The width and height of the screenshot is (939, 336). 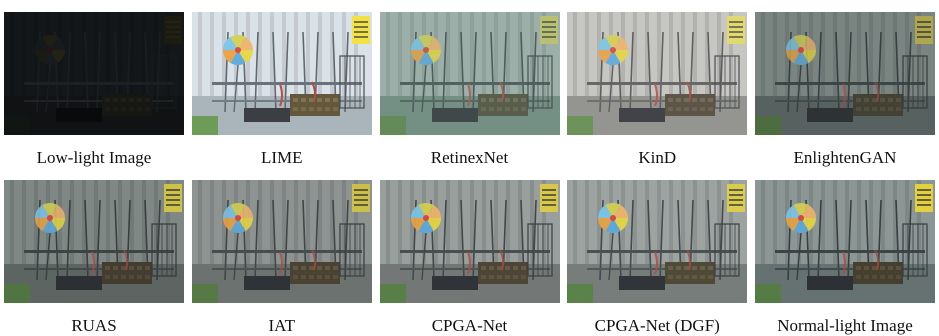 I want to click on panel-cpga-net-dgf: CPGA-Net (DGF), so click(x=657, y=258).